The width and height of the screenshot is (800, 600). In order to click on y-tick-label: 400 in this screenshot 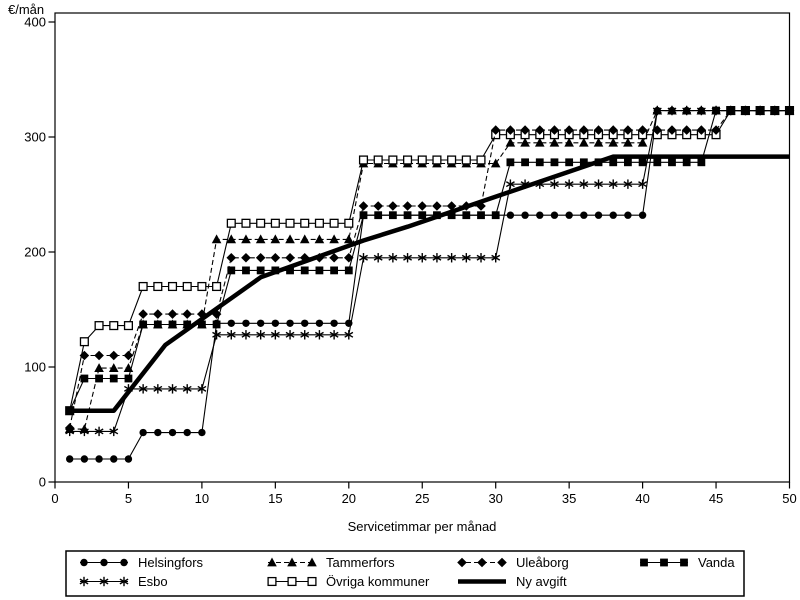, I will do `click(35, 22)`.